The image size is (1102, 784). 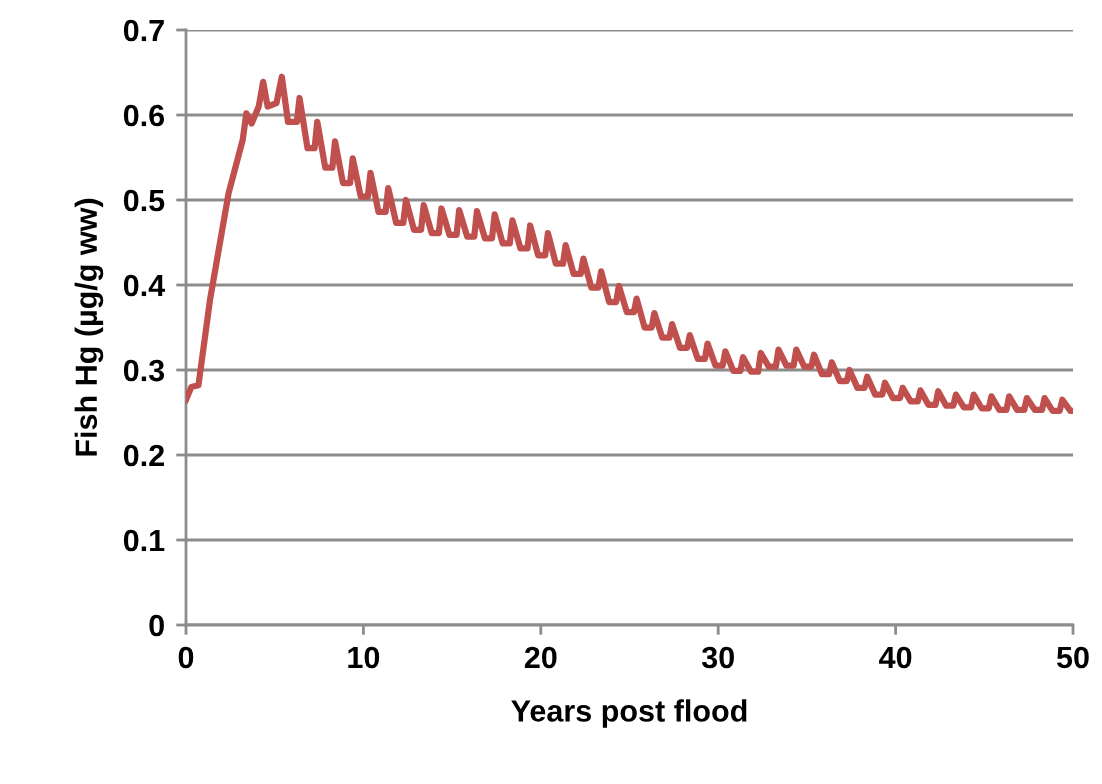 What do you see at coordinates (144, 540) in the screenshot?
I see `y-tick-label: 0.1` at bounding box center [144, 540].